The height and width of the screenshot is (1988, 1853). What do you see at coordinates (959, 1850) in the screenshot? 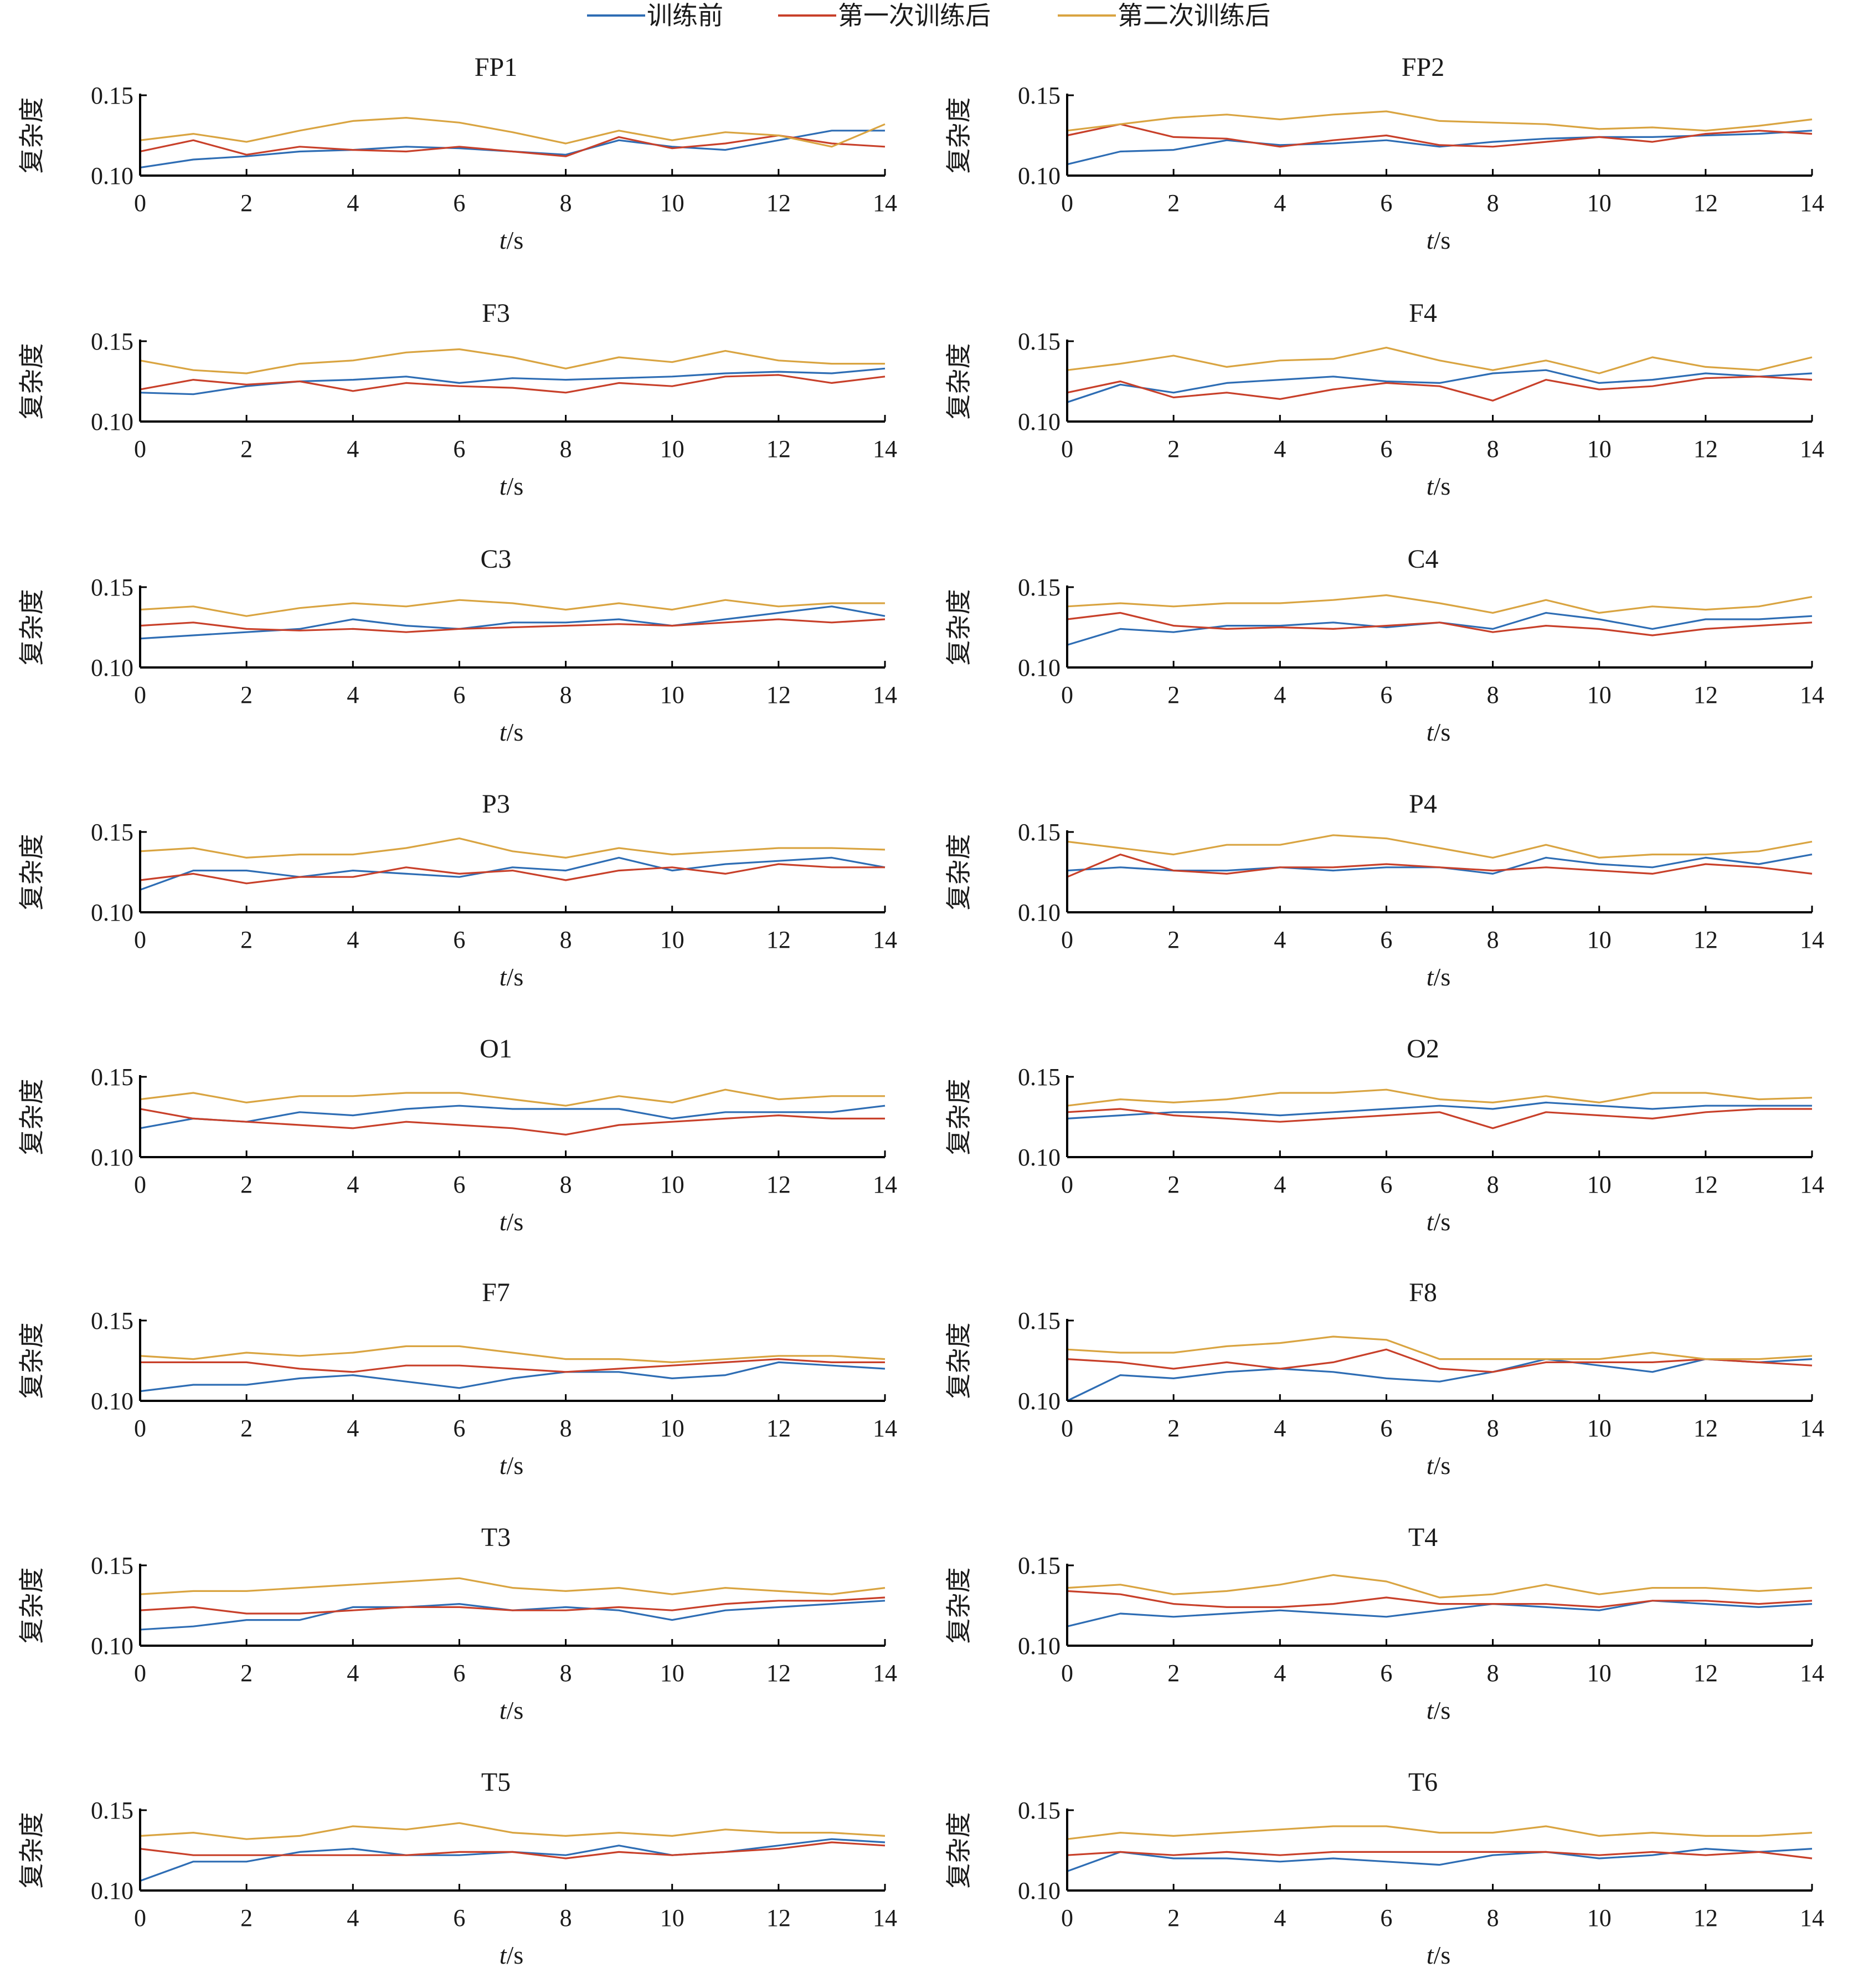
I see `y-axis-label-t6: 复杂度` at bounding box center [959, 1850].